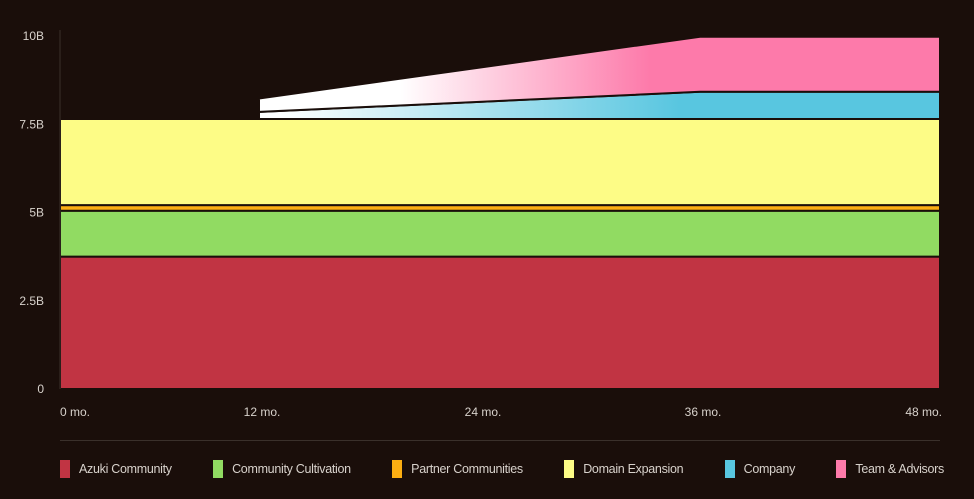  I want to click on legend-label: Azuki Community, so click(125, 469).